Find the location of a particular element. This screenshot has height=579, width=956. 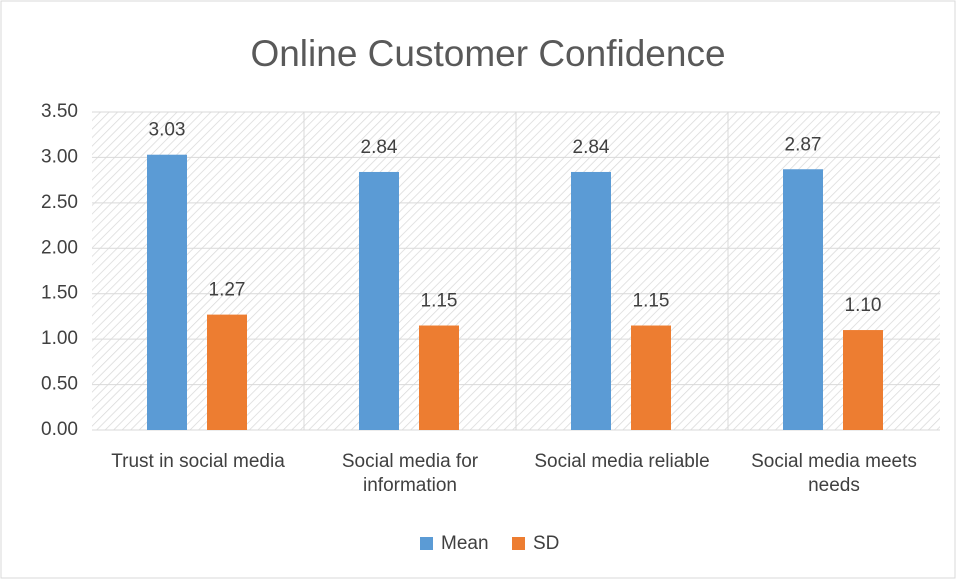

legend-label: Mean is located at coordinates (465, 543).